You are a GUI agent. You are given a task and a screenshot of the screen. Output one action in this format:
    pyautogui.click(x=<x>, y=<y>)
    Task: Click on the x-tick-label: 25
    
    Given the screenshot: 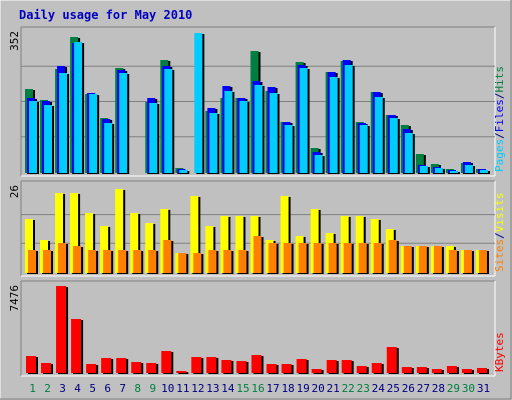 What is the action you would take?
    pyautogui.click(x=393, y=388)
    